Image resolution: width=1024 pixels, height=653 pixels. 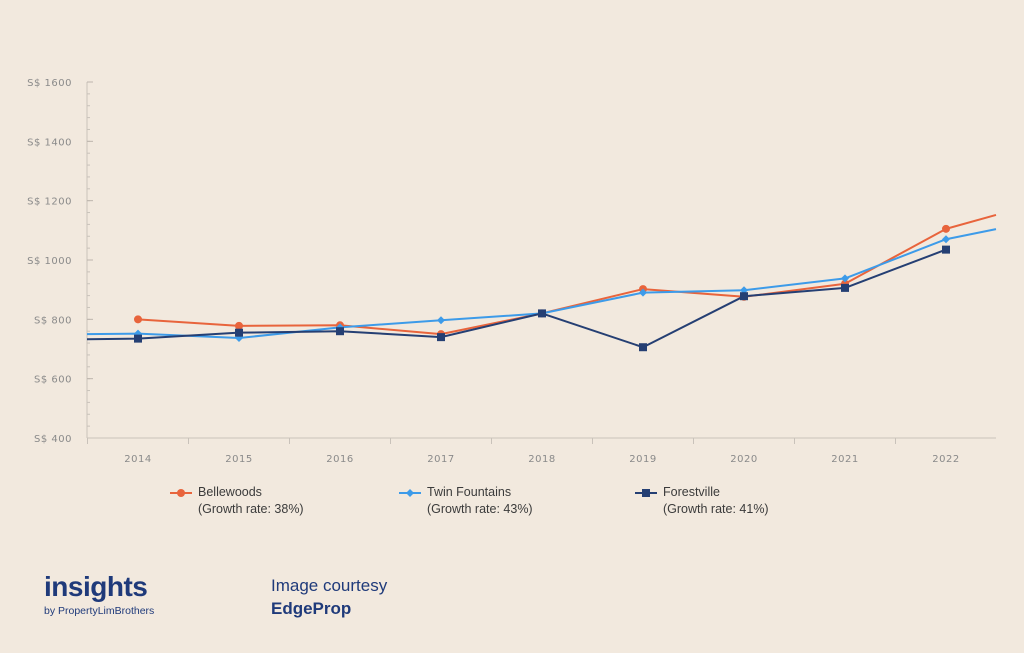 I want to click on x-tick-label: 2018, so click(x=541, y=459).